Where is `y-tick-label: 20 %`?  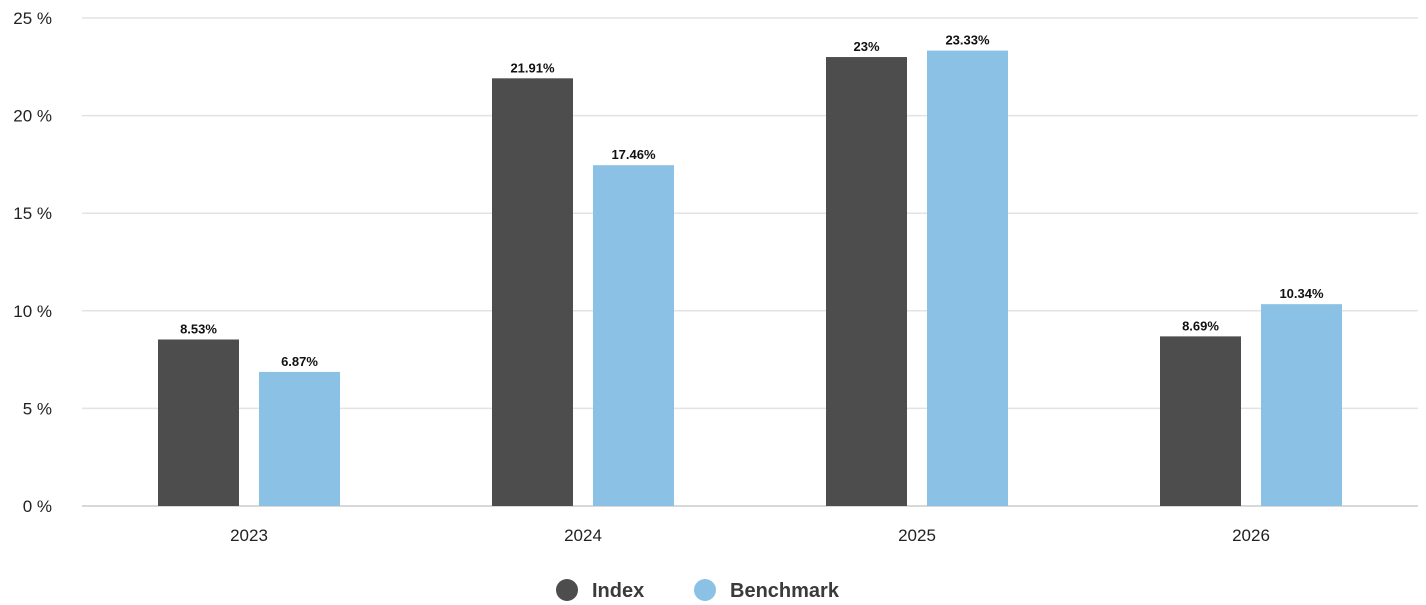
y-tick-label: 20 % is located at coordinates (32, 116).